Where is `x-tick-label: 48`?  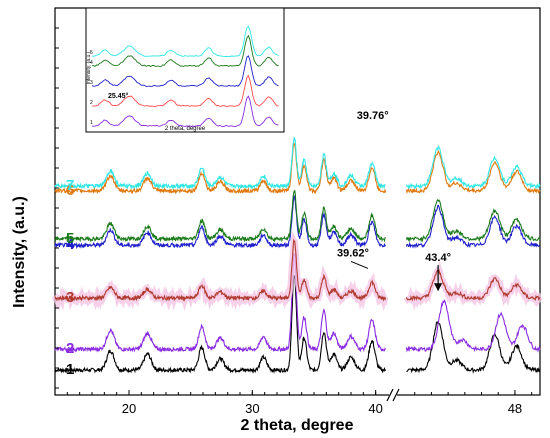
x-tick-label: 48 is located at coordinates (515, 408).